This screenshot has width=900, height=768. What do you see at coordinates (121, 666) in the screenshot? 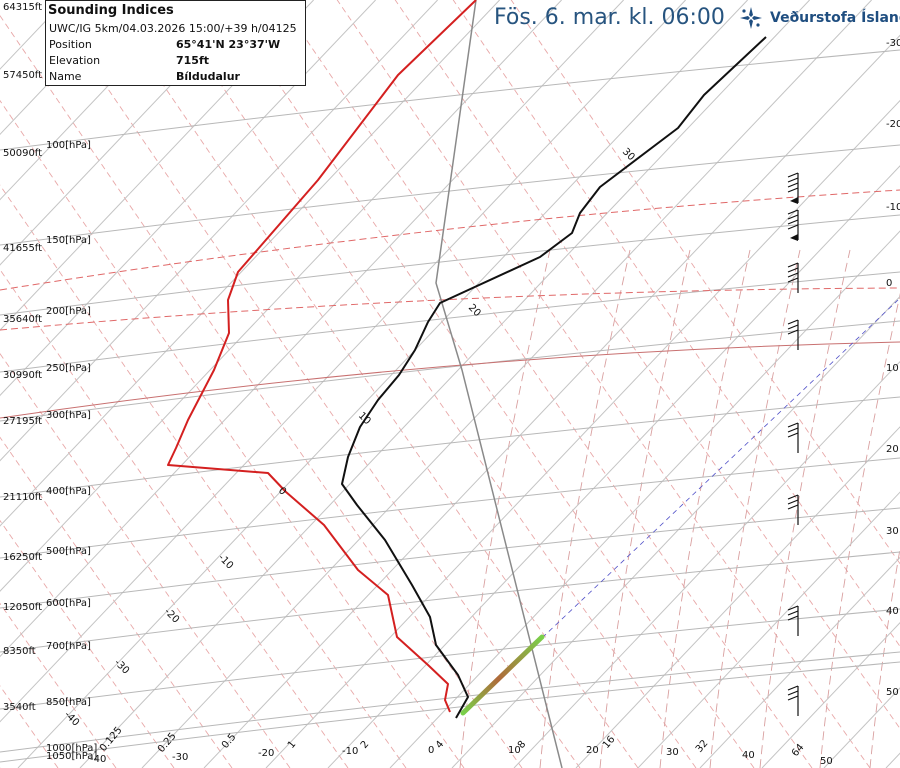
I see `isotherm-label: -30` at bounding box center [121, 666].